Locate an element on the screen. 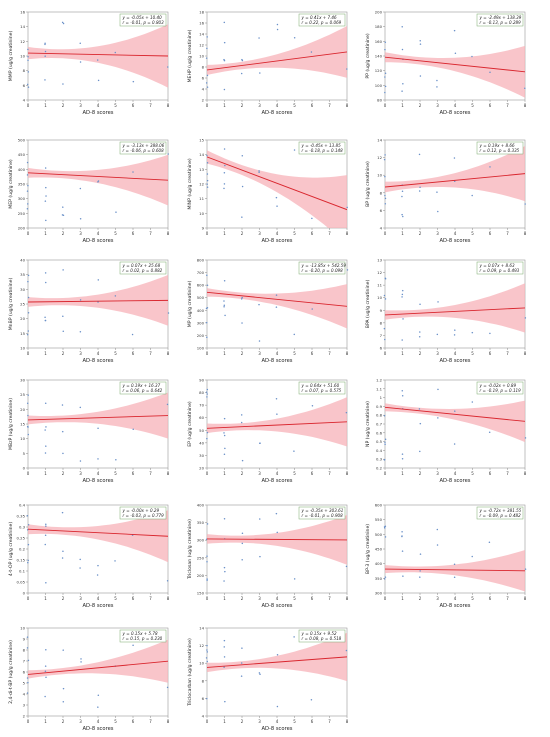  y-tick-label: 0.2 is located at coordinates (22, 549).